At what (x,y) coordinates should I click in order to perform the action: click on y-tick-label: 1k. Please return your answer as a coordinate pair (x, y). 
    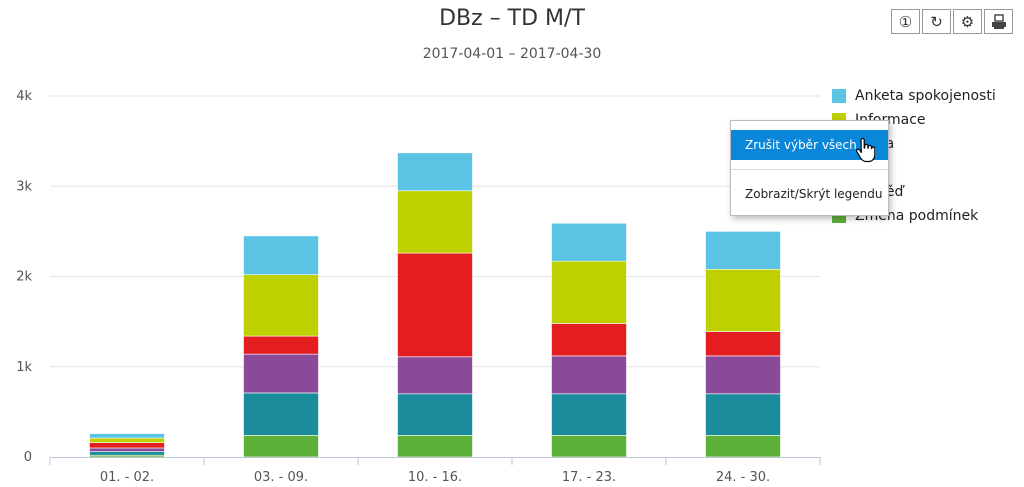
    Looking at the image, I should click on (24, 367).